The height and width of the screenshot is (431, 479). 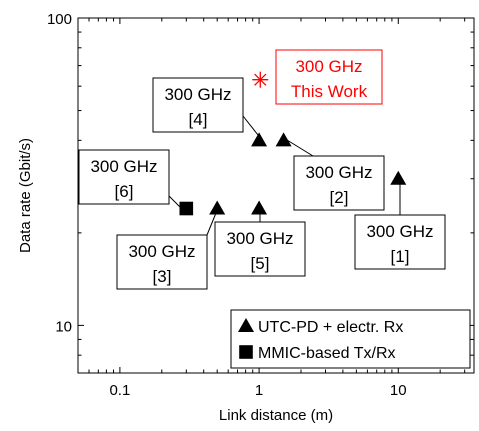 I want to click on x-tick-label: 1, so click(x=259, y=390).